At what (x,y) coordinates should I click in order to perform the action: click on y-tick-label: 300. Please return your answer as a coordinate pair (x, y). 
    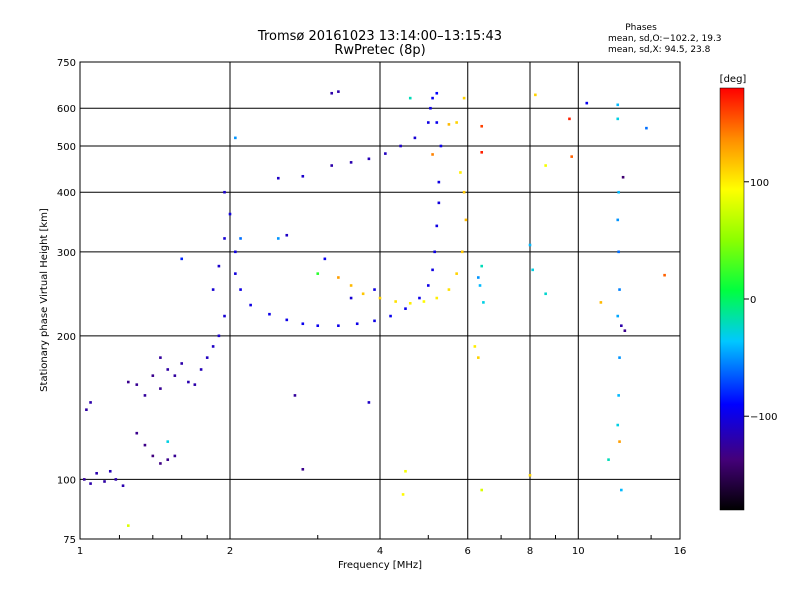
    Looking at the image, I should click on (66, 253).